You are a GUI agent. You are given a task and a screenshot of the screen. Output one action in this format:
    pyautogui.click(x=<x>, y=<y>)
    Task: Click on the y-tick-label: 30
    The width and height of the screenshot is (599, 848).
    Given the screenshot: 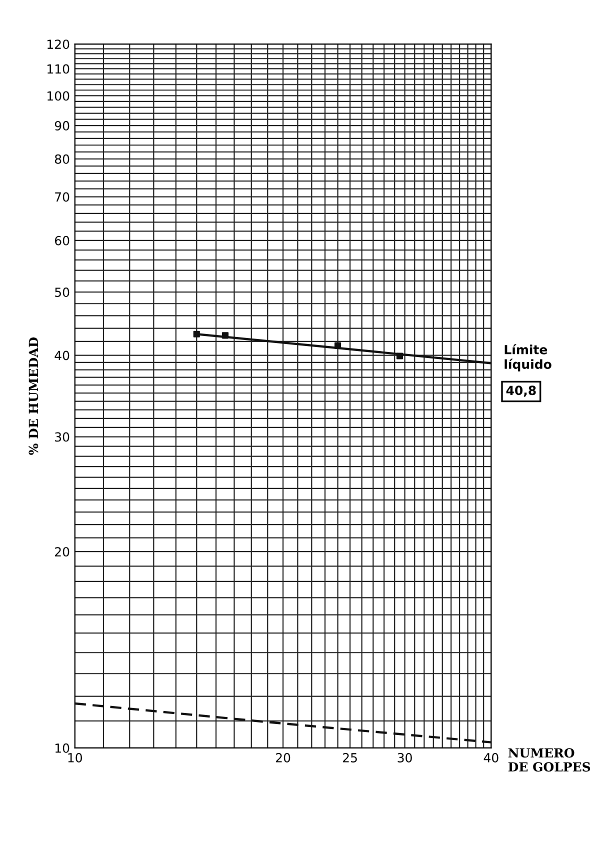 What is the action you would take?
    pyautogui.click(x=62, y=437)
    